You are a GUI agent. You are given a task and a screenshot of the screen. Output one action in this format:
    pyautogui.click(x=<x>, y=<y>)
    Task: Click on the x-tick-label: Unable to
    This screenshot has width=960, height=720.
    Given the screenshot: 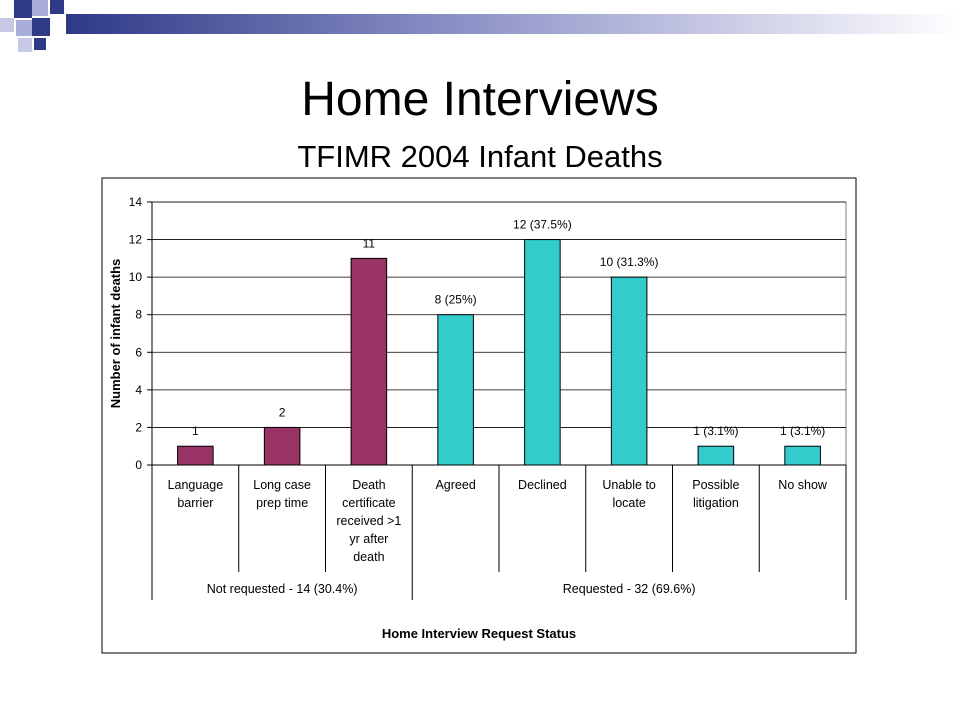 What is the action you would take?
    pyautogui.click(x=629, y=485)
    